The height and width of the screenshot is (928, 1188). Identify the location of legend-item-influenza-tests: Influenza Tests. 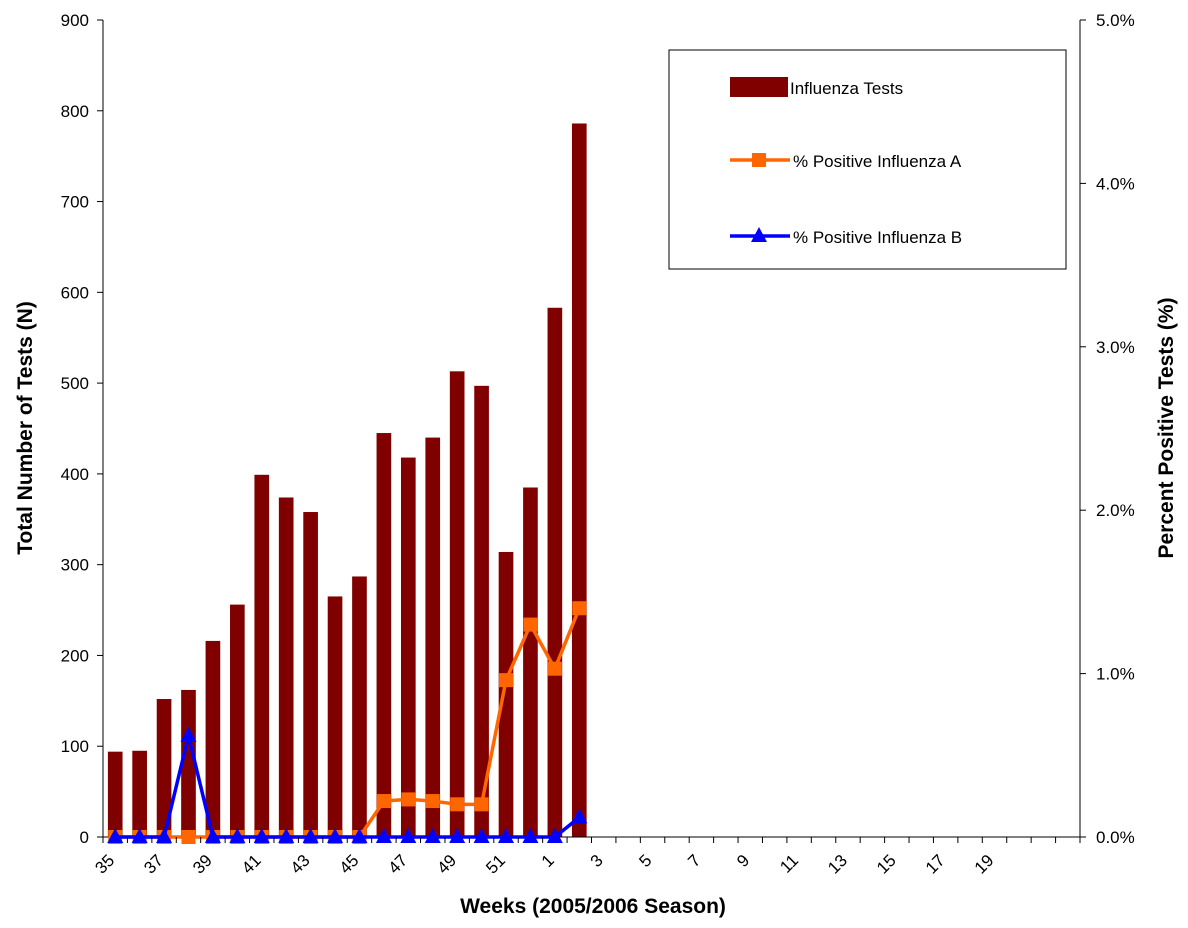
(816, 87).